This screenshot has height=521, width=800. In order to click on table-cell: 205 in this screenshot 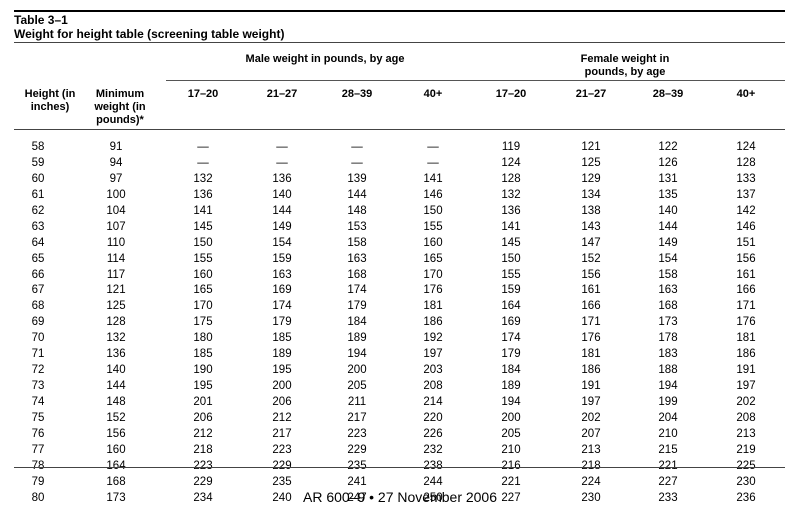, I will do `click(357, 386)`.